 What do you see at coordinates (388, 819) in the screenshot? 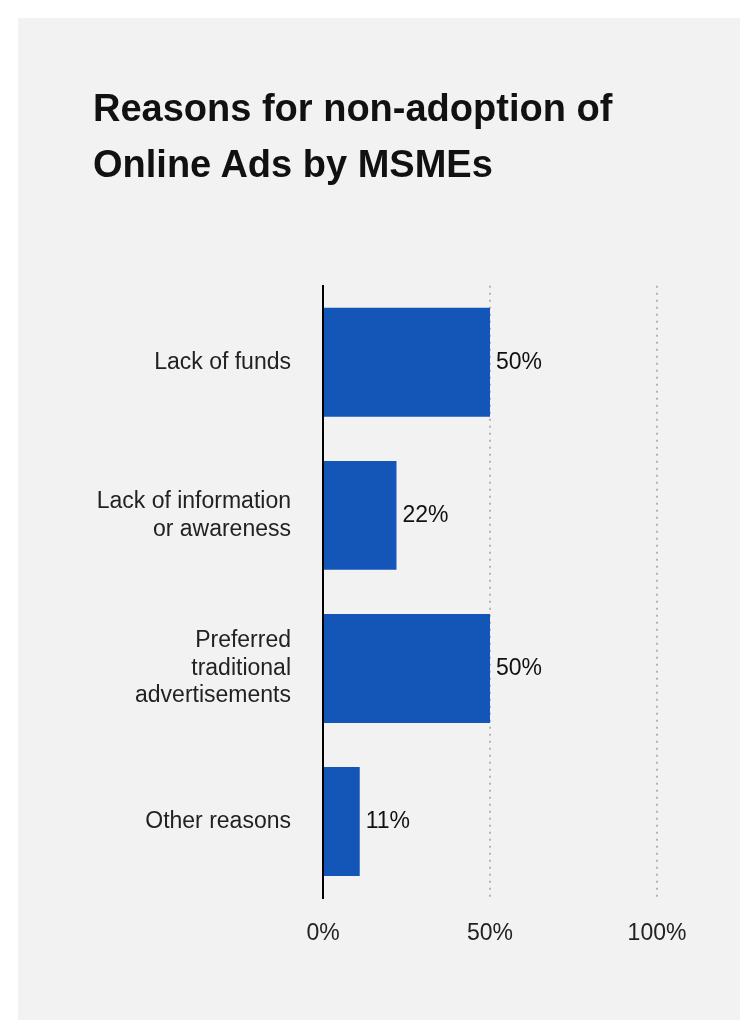
I see `data-label: 11%` at bounding box center [388, 819].